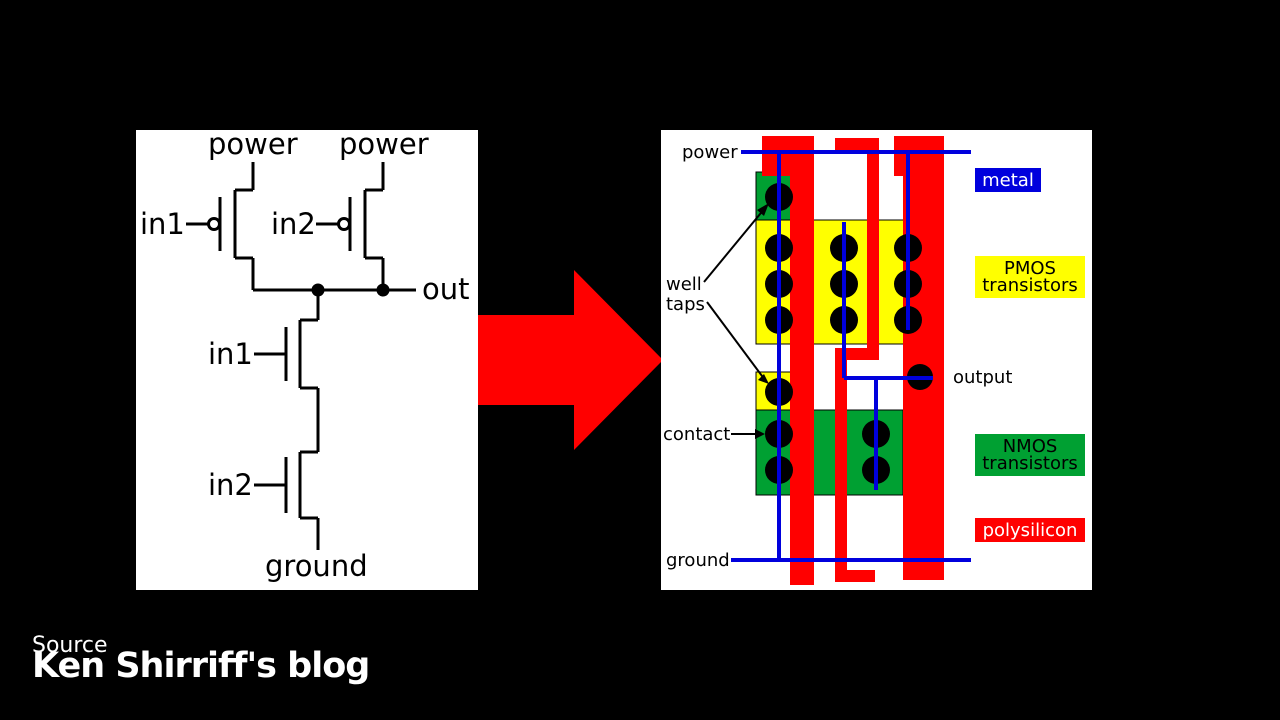 This screenshot has height=720, width=1280. What do you see at coordinates (70, 645) in the screenshot?
I see `source-caption: Source` at bounding box center [70, 645].